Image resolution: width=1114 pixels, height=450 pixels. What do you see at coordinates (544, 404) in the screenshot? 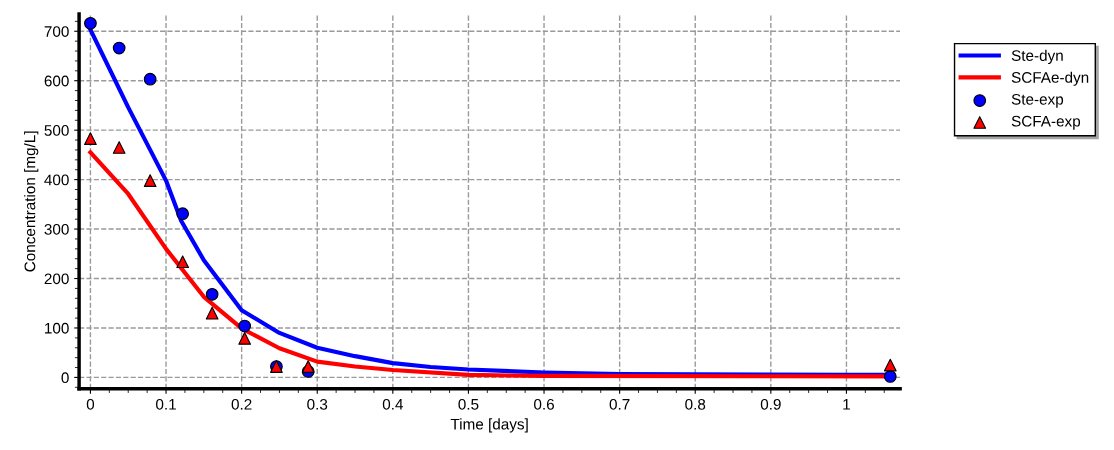
I see `x-tick-label: 0.6` at bounding box center [544, 404].